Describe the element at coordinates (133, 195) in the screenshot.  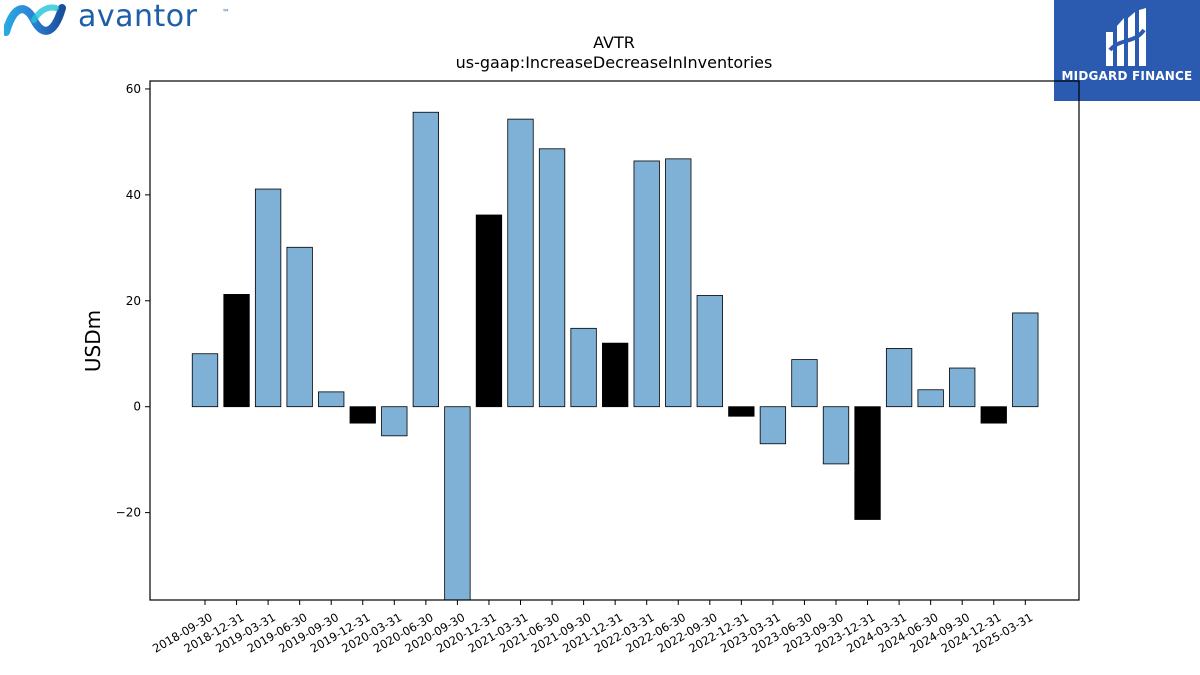
I see `y-tick-label: 40` at that location.